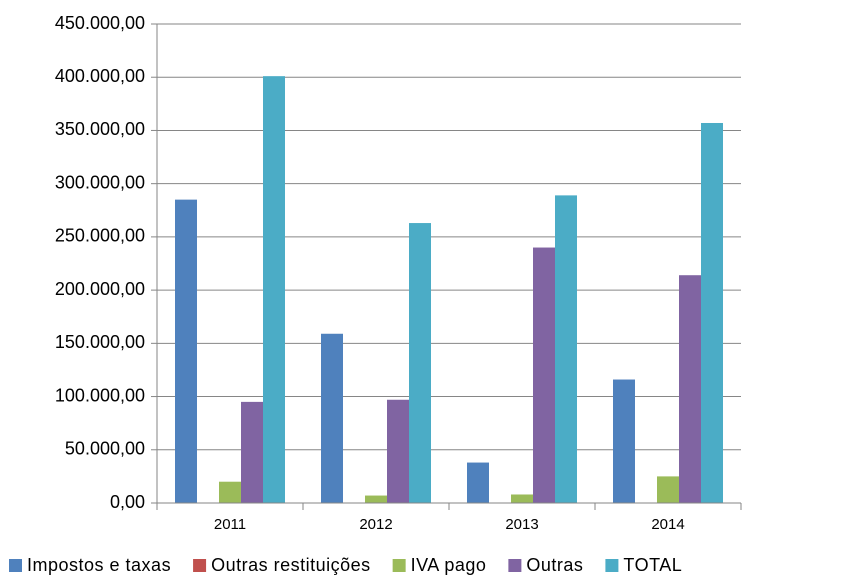  I want to click on x-tick-label: 2013, so click(521, 524).